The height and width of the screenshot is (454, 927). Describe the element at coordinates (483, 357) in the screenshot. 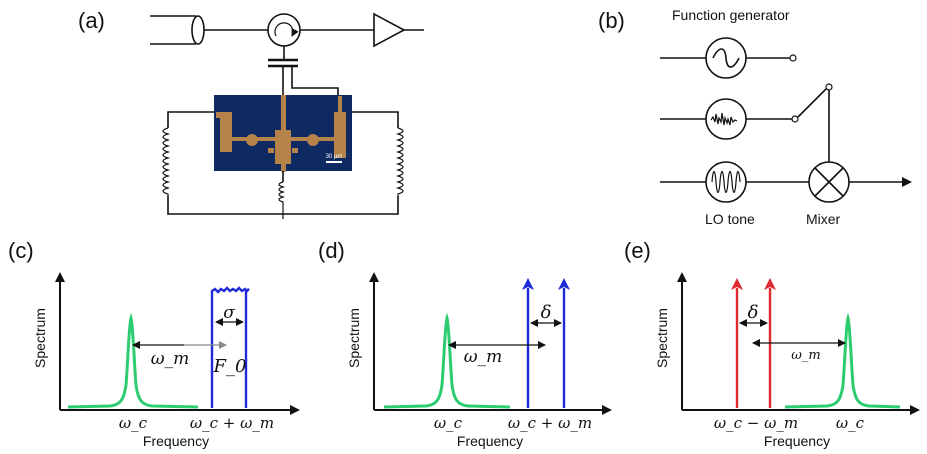

I see `d-omega-label: ω_m` at that location.